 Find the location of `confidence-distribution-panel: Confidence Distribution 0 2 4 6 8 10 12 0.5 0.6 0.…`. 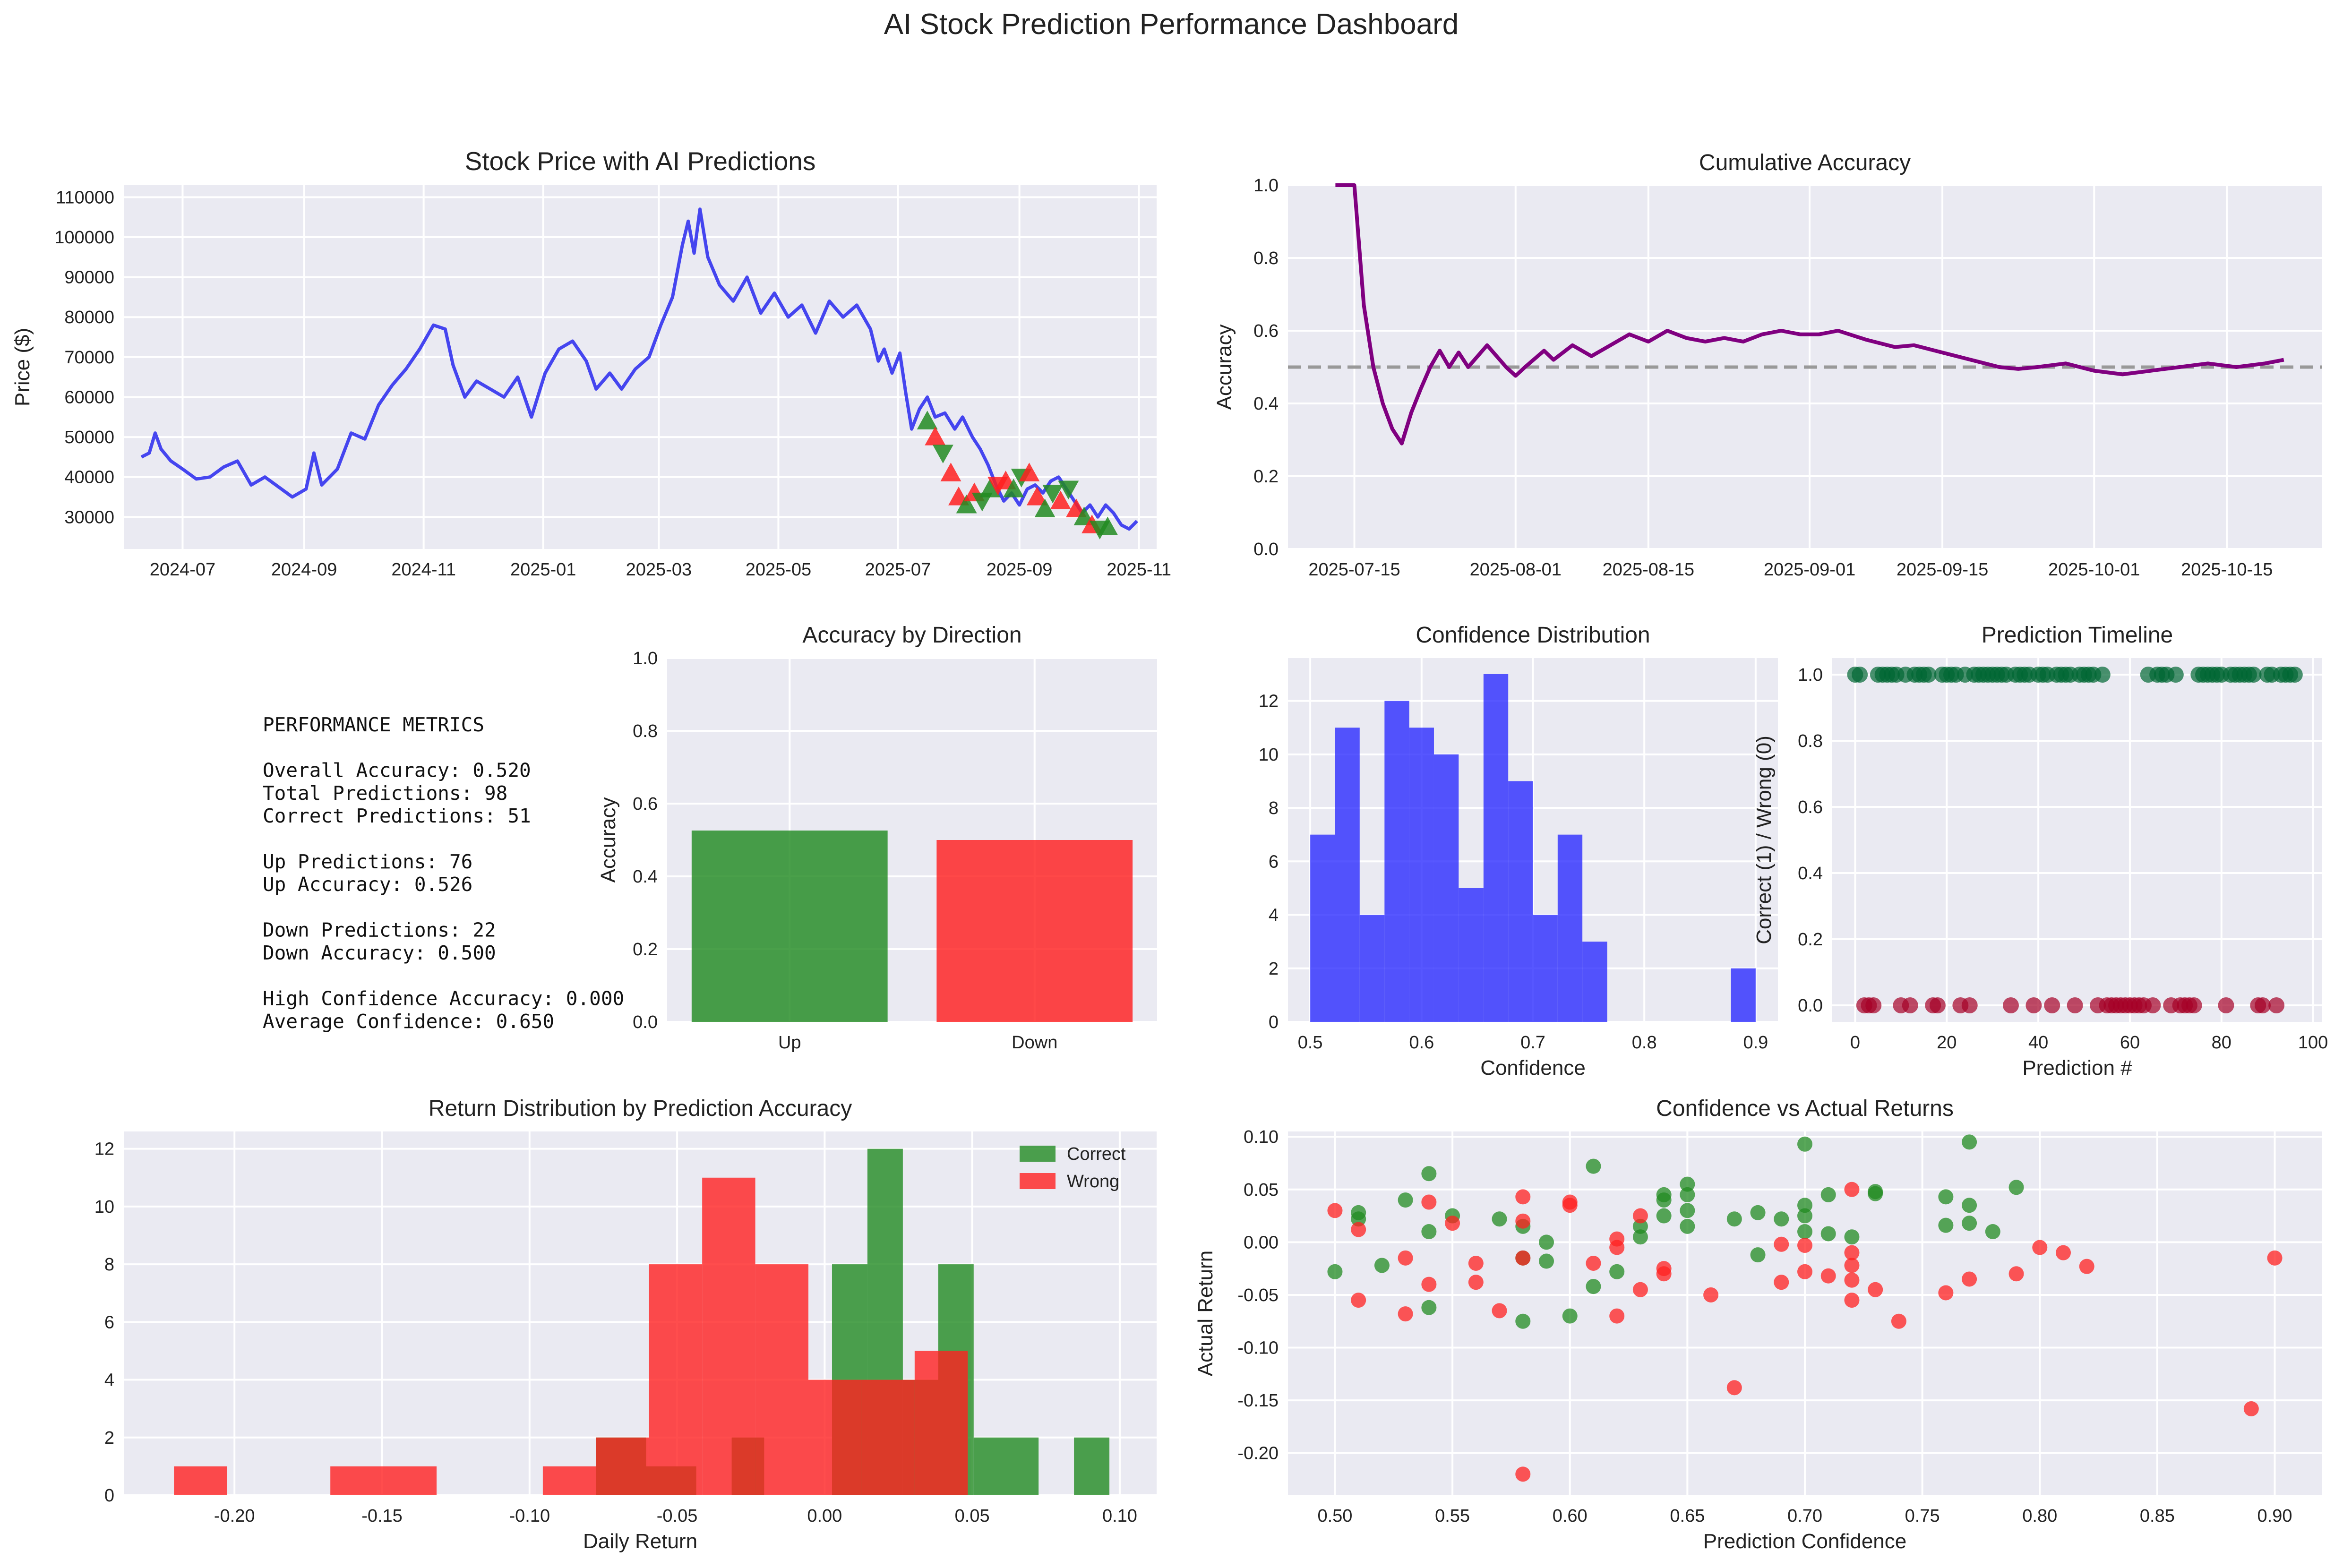

confidence-distribution-panel: Confidence Distribution 0 2 4 6 8 10 12 0.5 0.6 0.… is located at coordinates (1519, 851).